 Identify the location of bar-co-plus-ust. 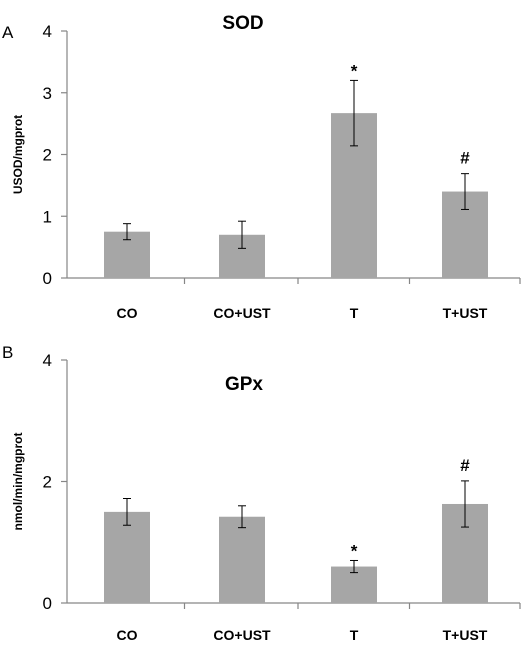
(242, 560).